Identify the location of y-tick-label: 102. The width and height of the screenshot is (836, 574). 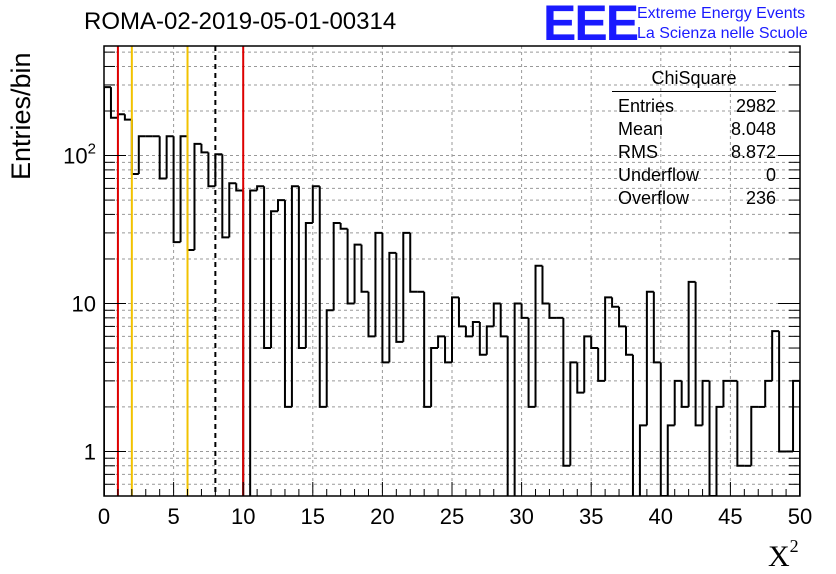
(79, 155).